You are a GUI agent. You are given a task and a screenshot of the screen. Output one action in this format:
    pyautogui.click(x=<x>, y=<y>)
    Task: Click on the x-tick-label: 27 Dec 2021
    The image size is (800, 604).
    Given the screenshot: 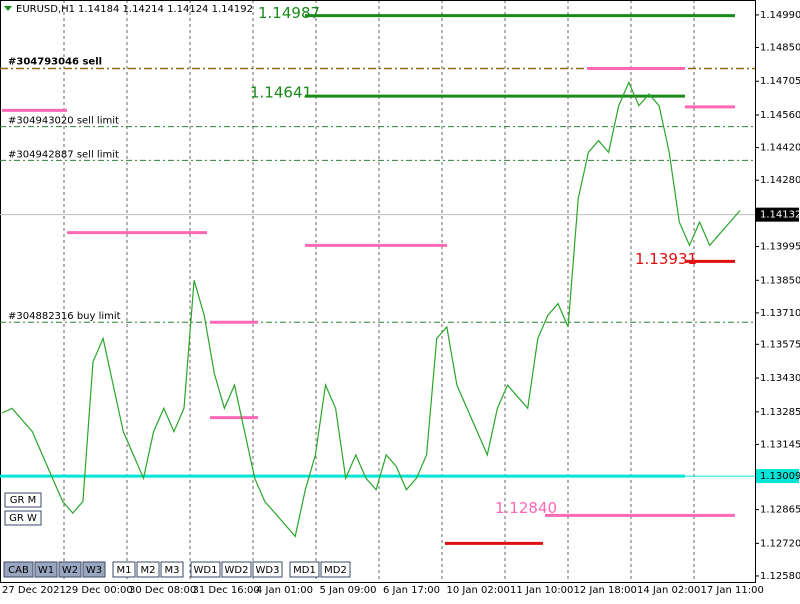 What is the action you would take?
    pyautogui.click(x=34, y=590)
    